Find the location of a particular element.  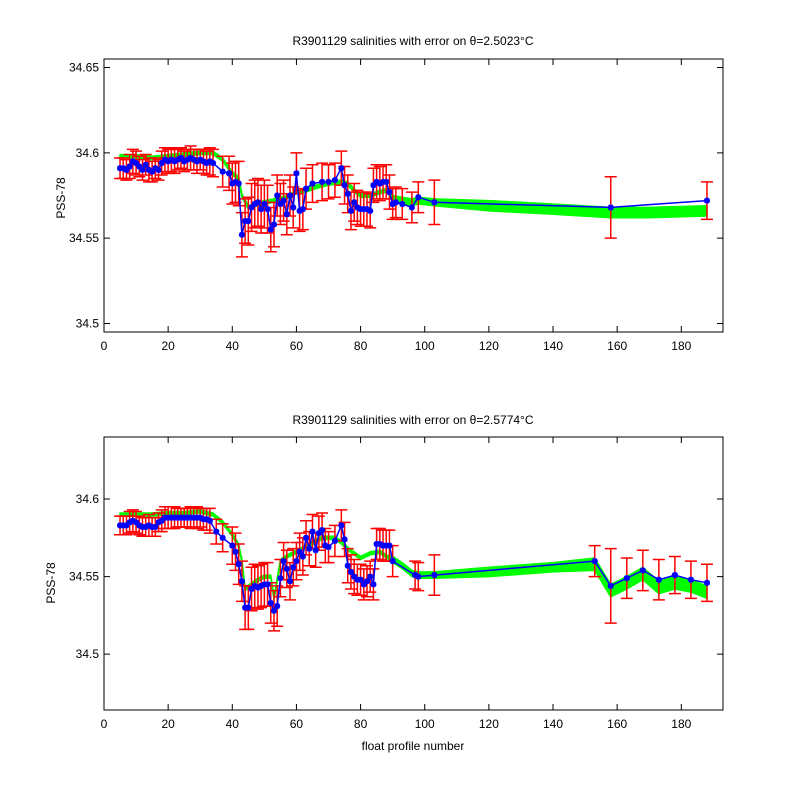

bottom-x-tick-label: 20 is located at coordinates (168, 724).